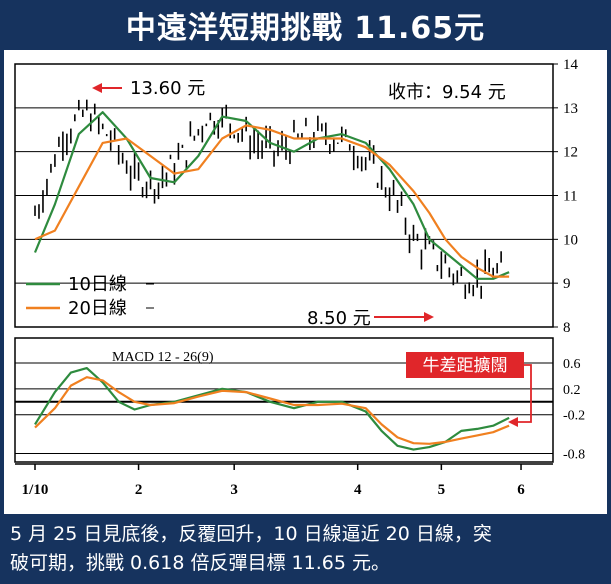 This screenshot has height=584, width=611. I want to click on price-tick-label: 11, so click(570, 197).